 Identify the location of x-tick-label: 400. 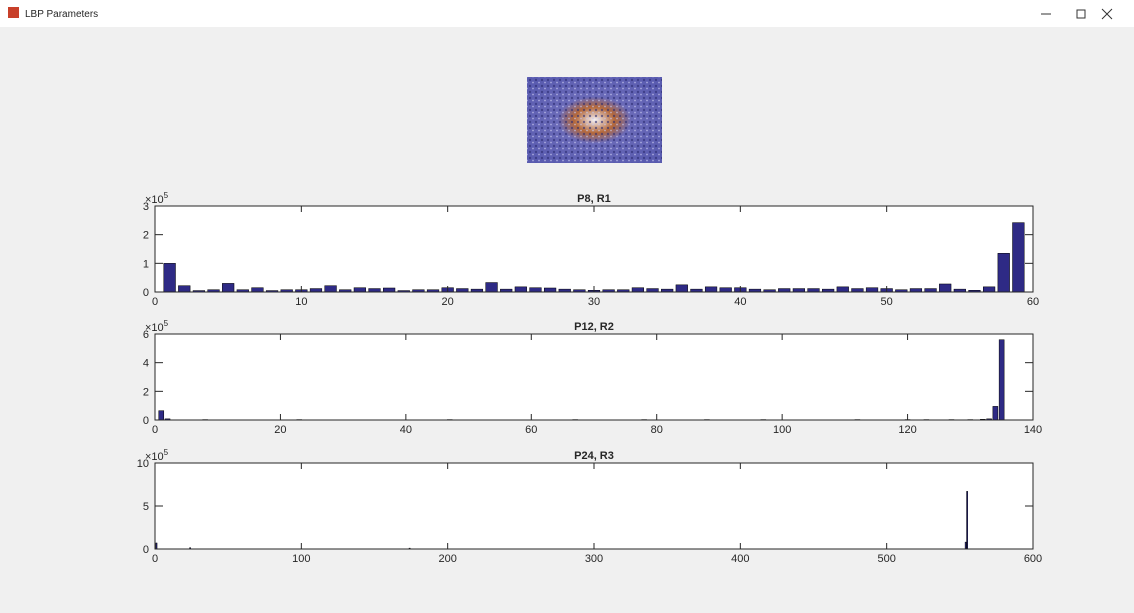
(740, 559).